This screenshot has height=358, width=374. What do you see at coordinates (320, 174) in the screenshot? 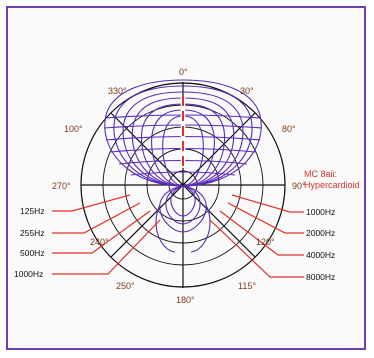
I see `model-name: MC 8aii:` at bounding box center [320, 174].